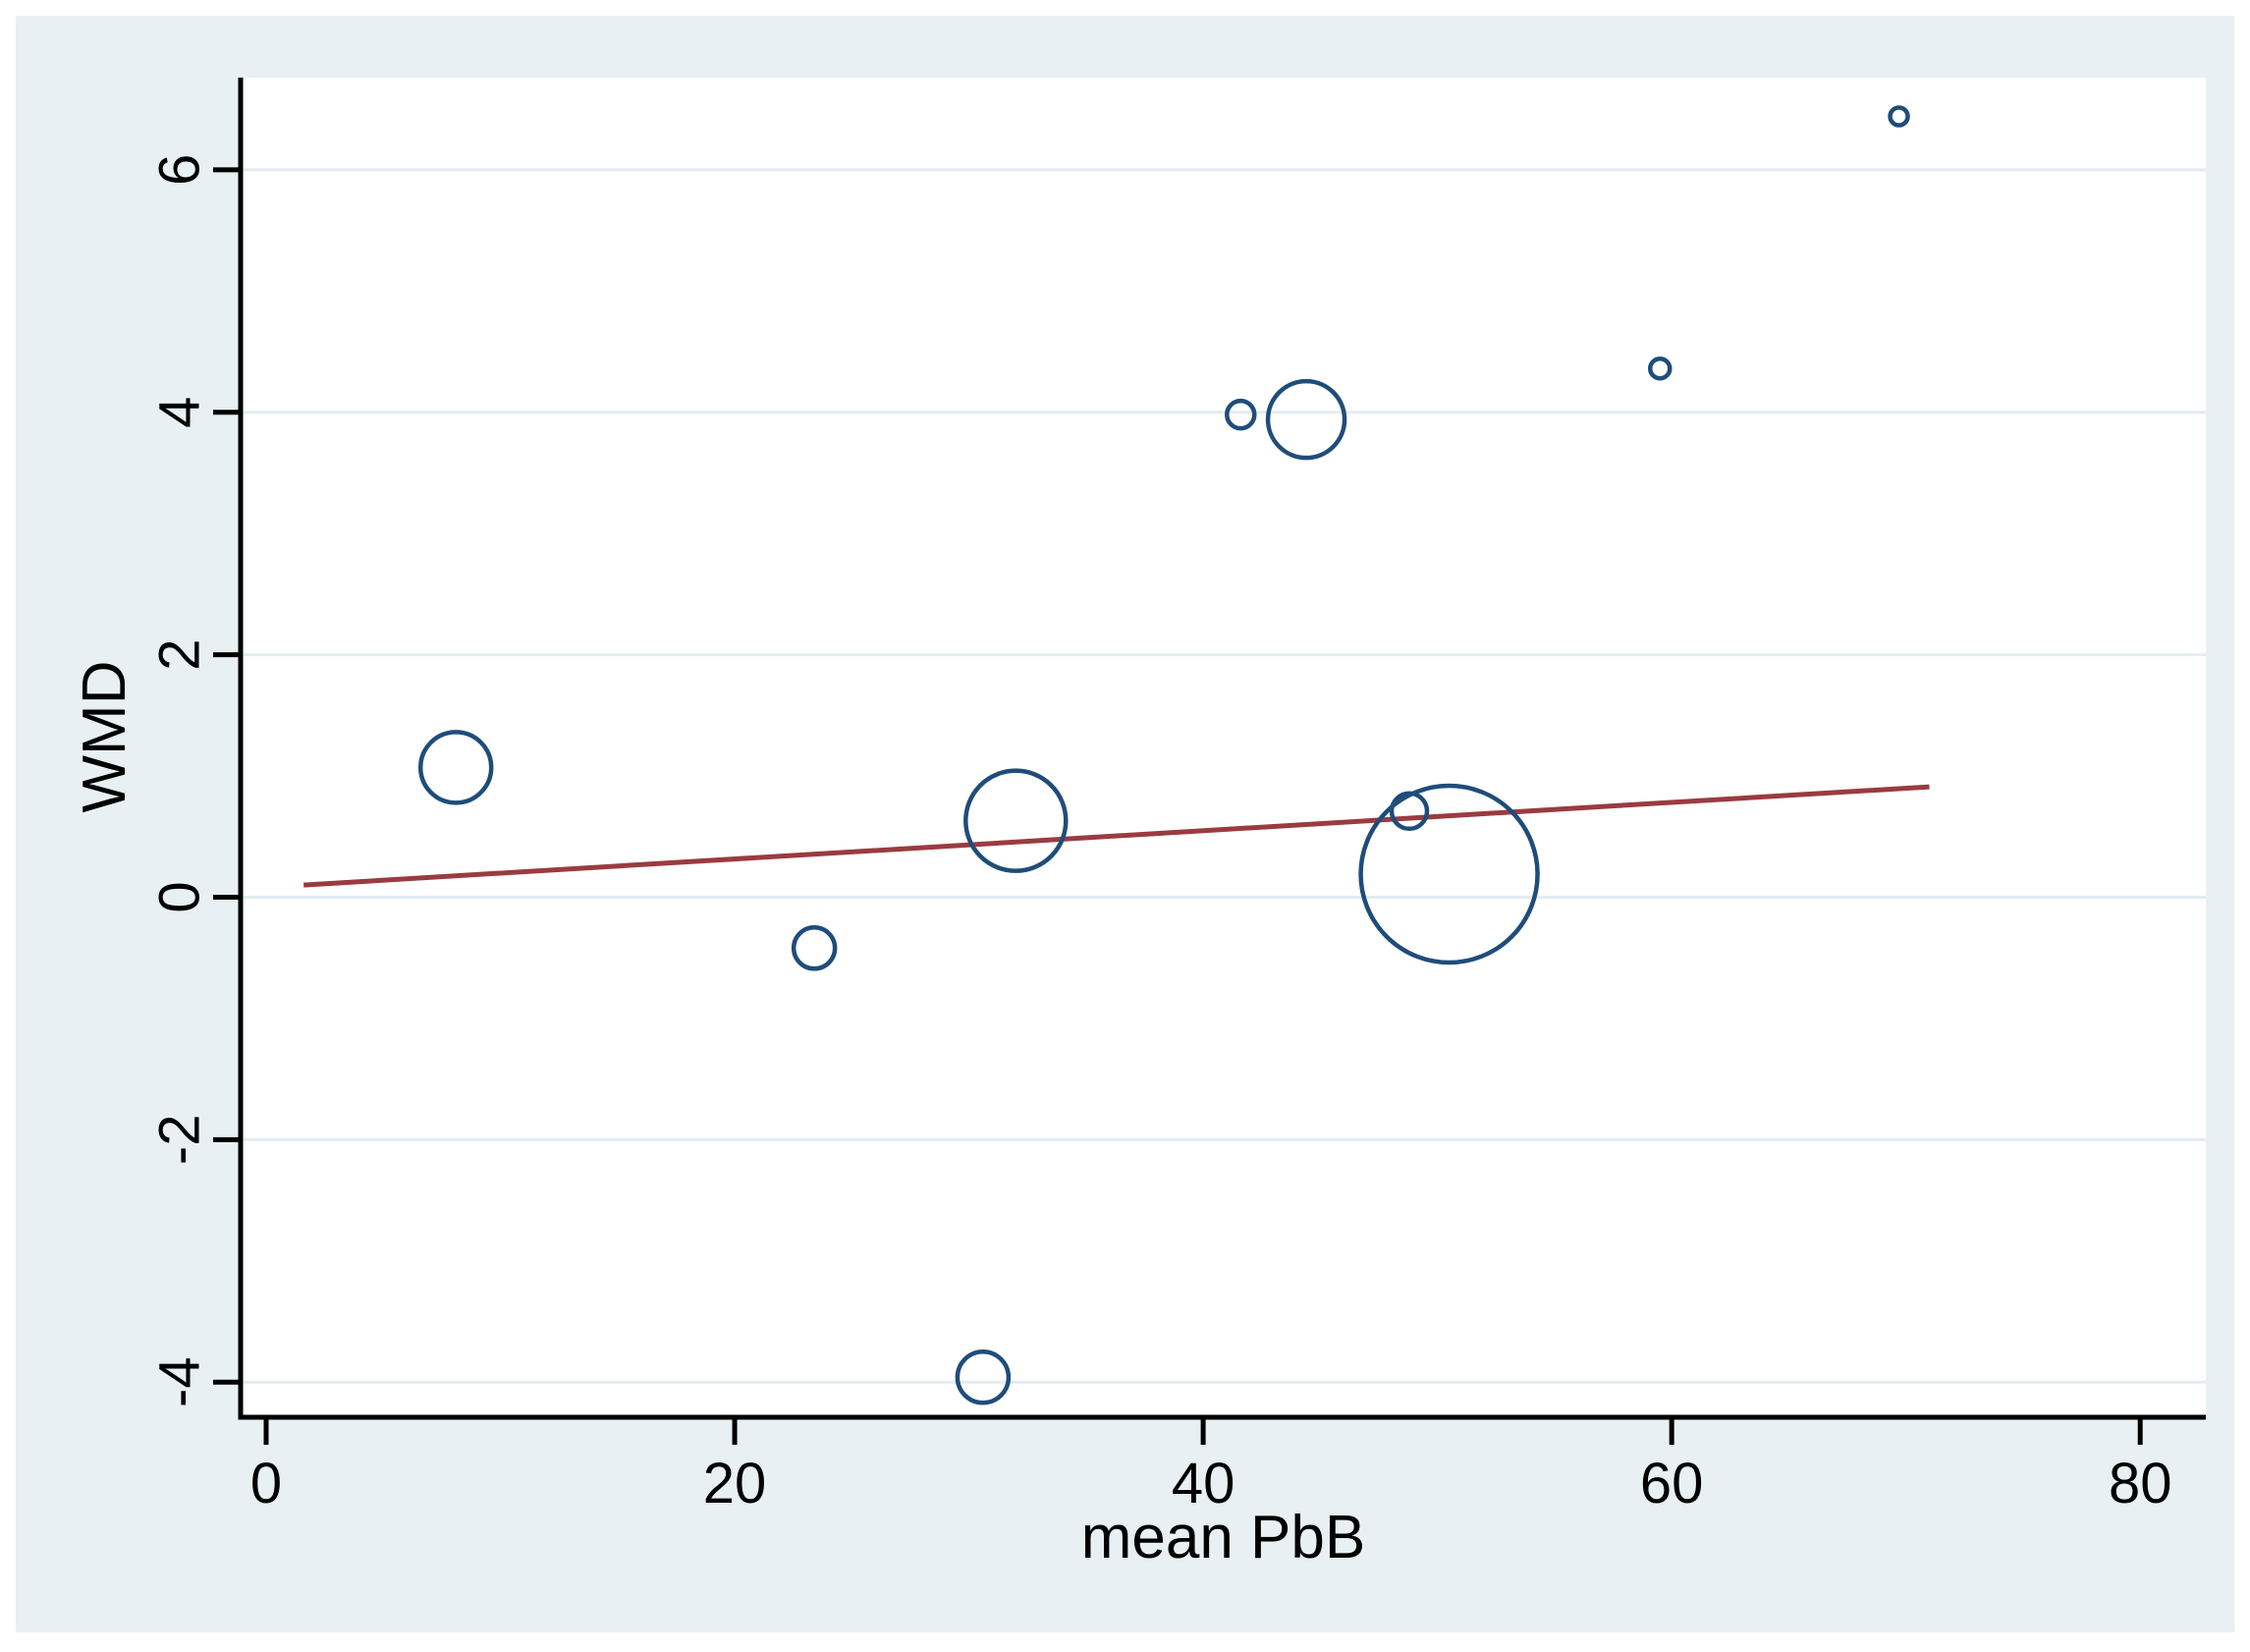 This screenshot has width=2250, height=1652. I want to click on y-tick-label: -4, so click(180, 1381).